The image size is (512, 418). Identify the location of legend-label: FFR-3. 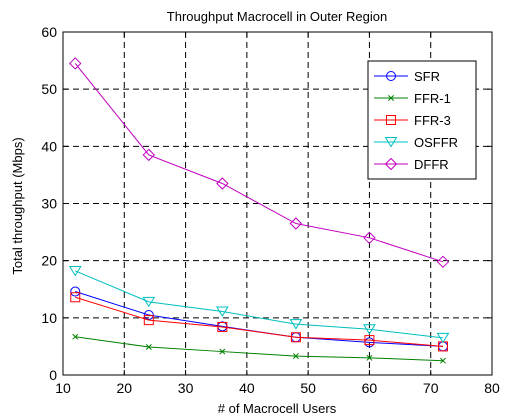
(432, 120).